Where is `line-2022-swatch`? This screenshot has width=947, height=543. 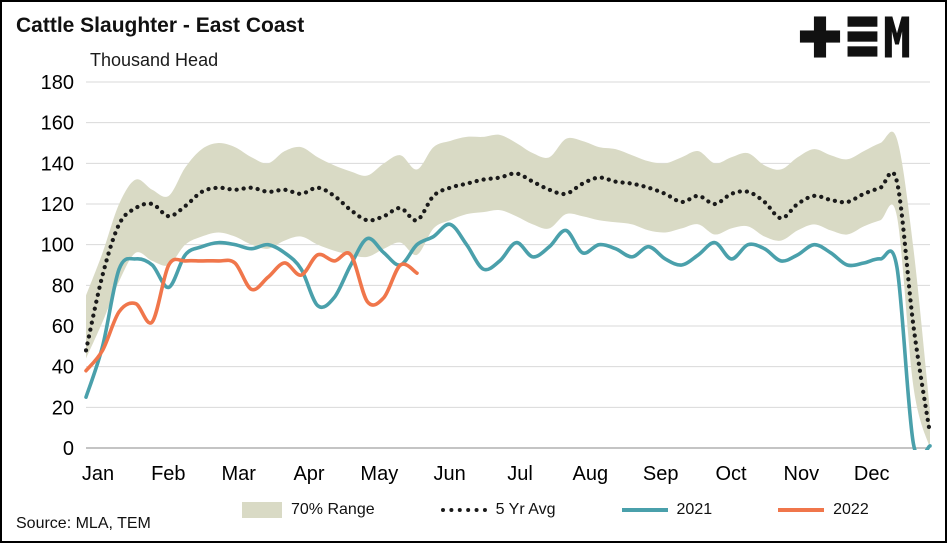
line-2022-swatch is located at coordinates (801, 510).